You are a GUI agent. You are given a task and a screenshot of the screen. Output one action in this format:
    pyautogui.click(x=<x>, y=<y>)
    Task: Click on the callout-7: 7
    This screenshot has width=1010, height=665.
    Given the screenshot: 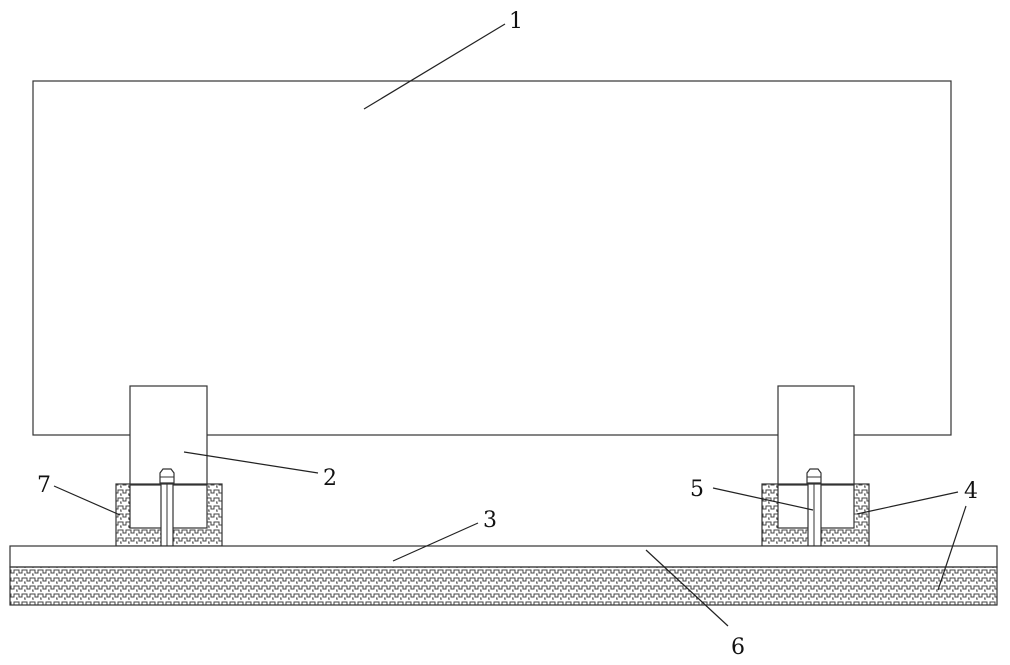 What is the action you would take?
    pyautogui.click(x=44, y=485)
    